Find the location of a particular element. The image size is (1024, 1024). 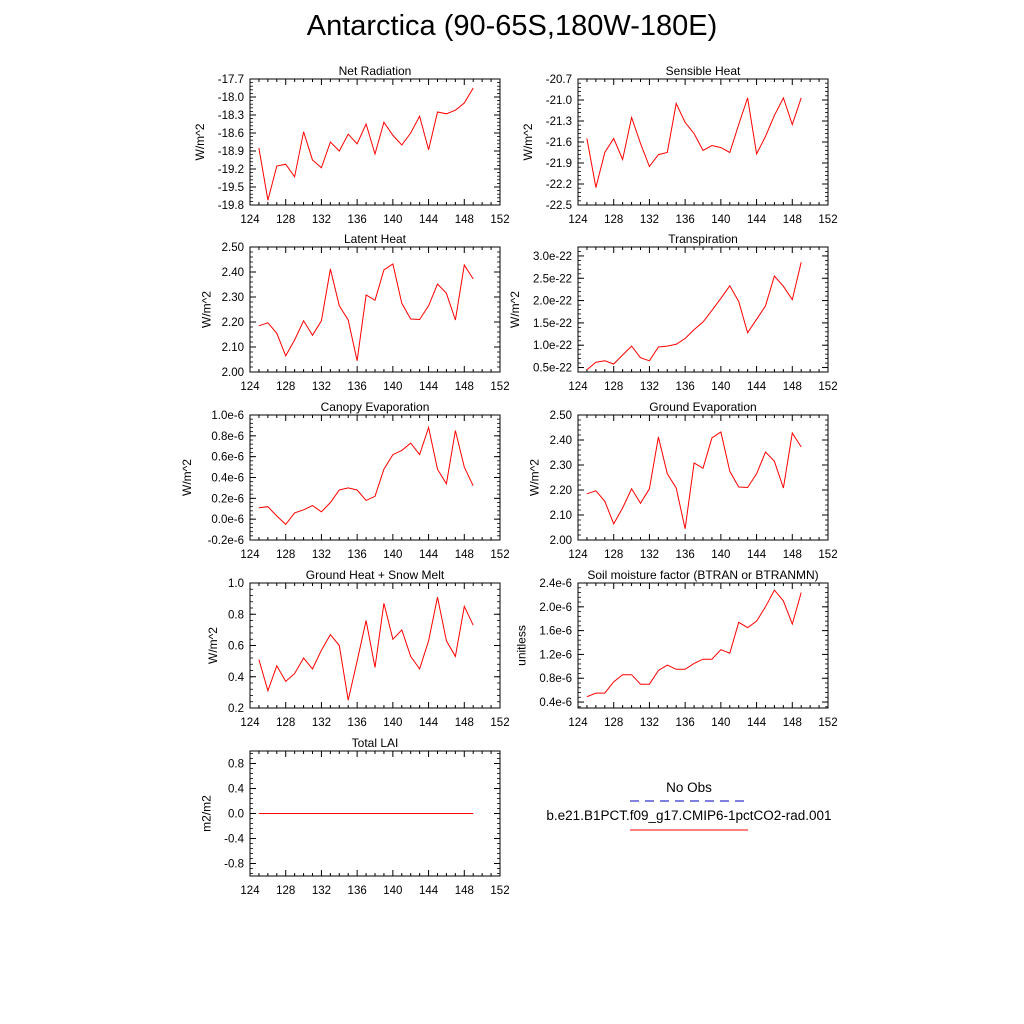

y-tick-label: -19.2 is located at coordinates (231, 170).